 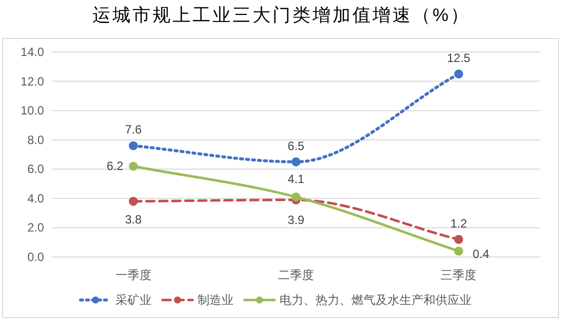 What do you see at coordinates (458, 57) in the screenshot?
I see `data-label: 12.5` at bounding box center [458, 57].